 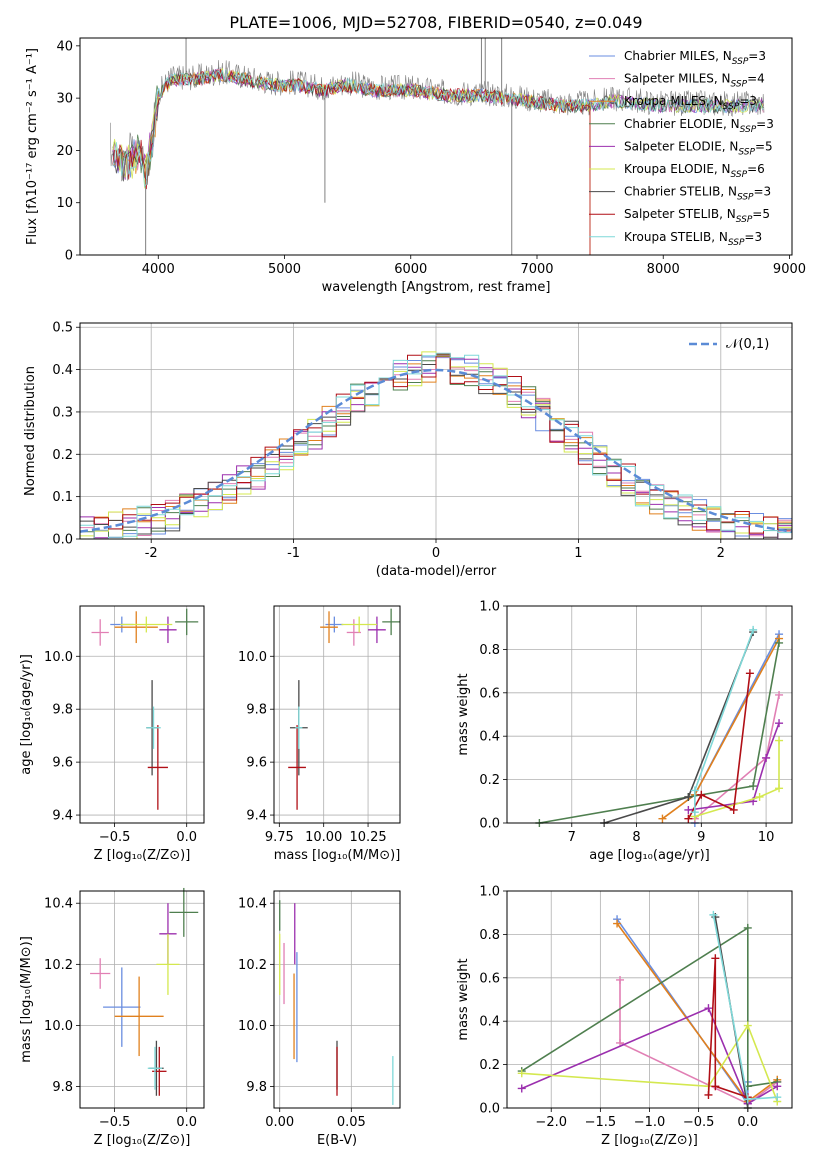 What do you see at coordinates (337, 714) in the screenshot?
I see `mass-age-frame` at bounding box center [337, 714].